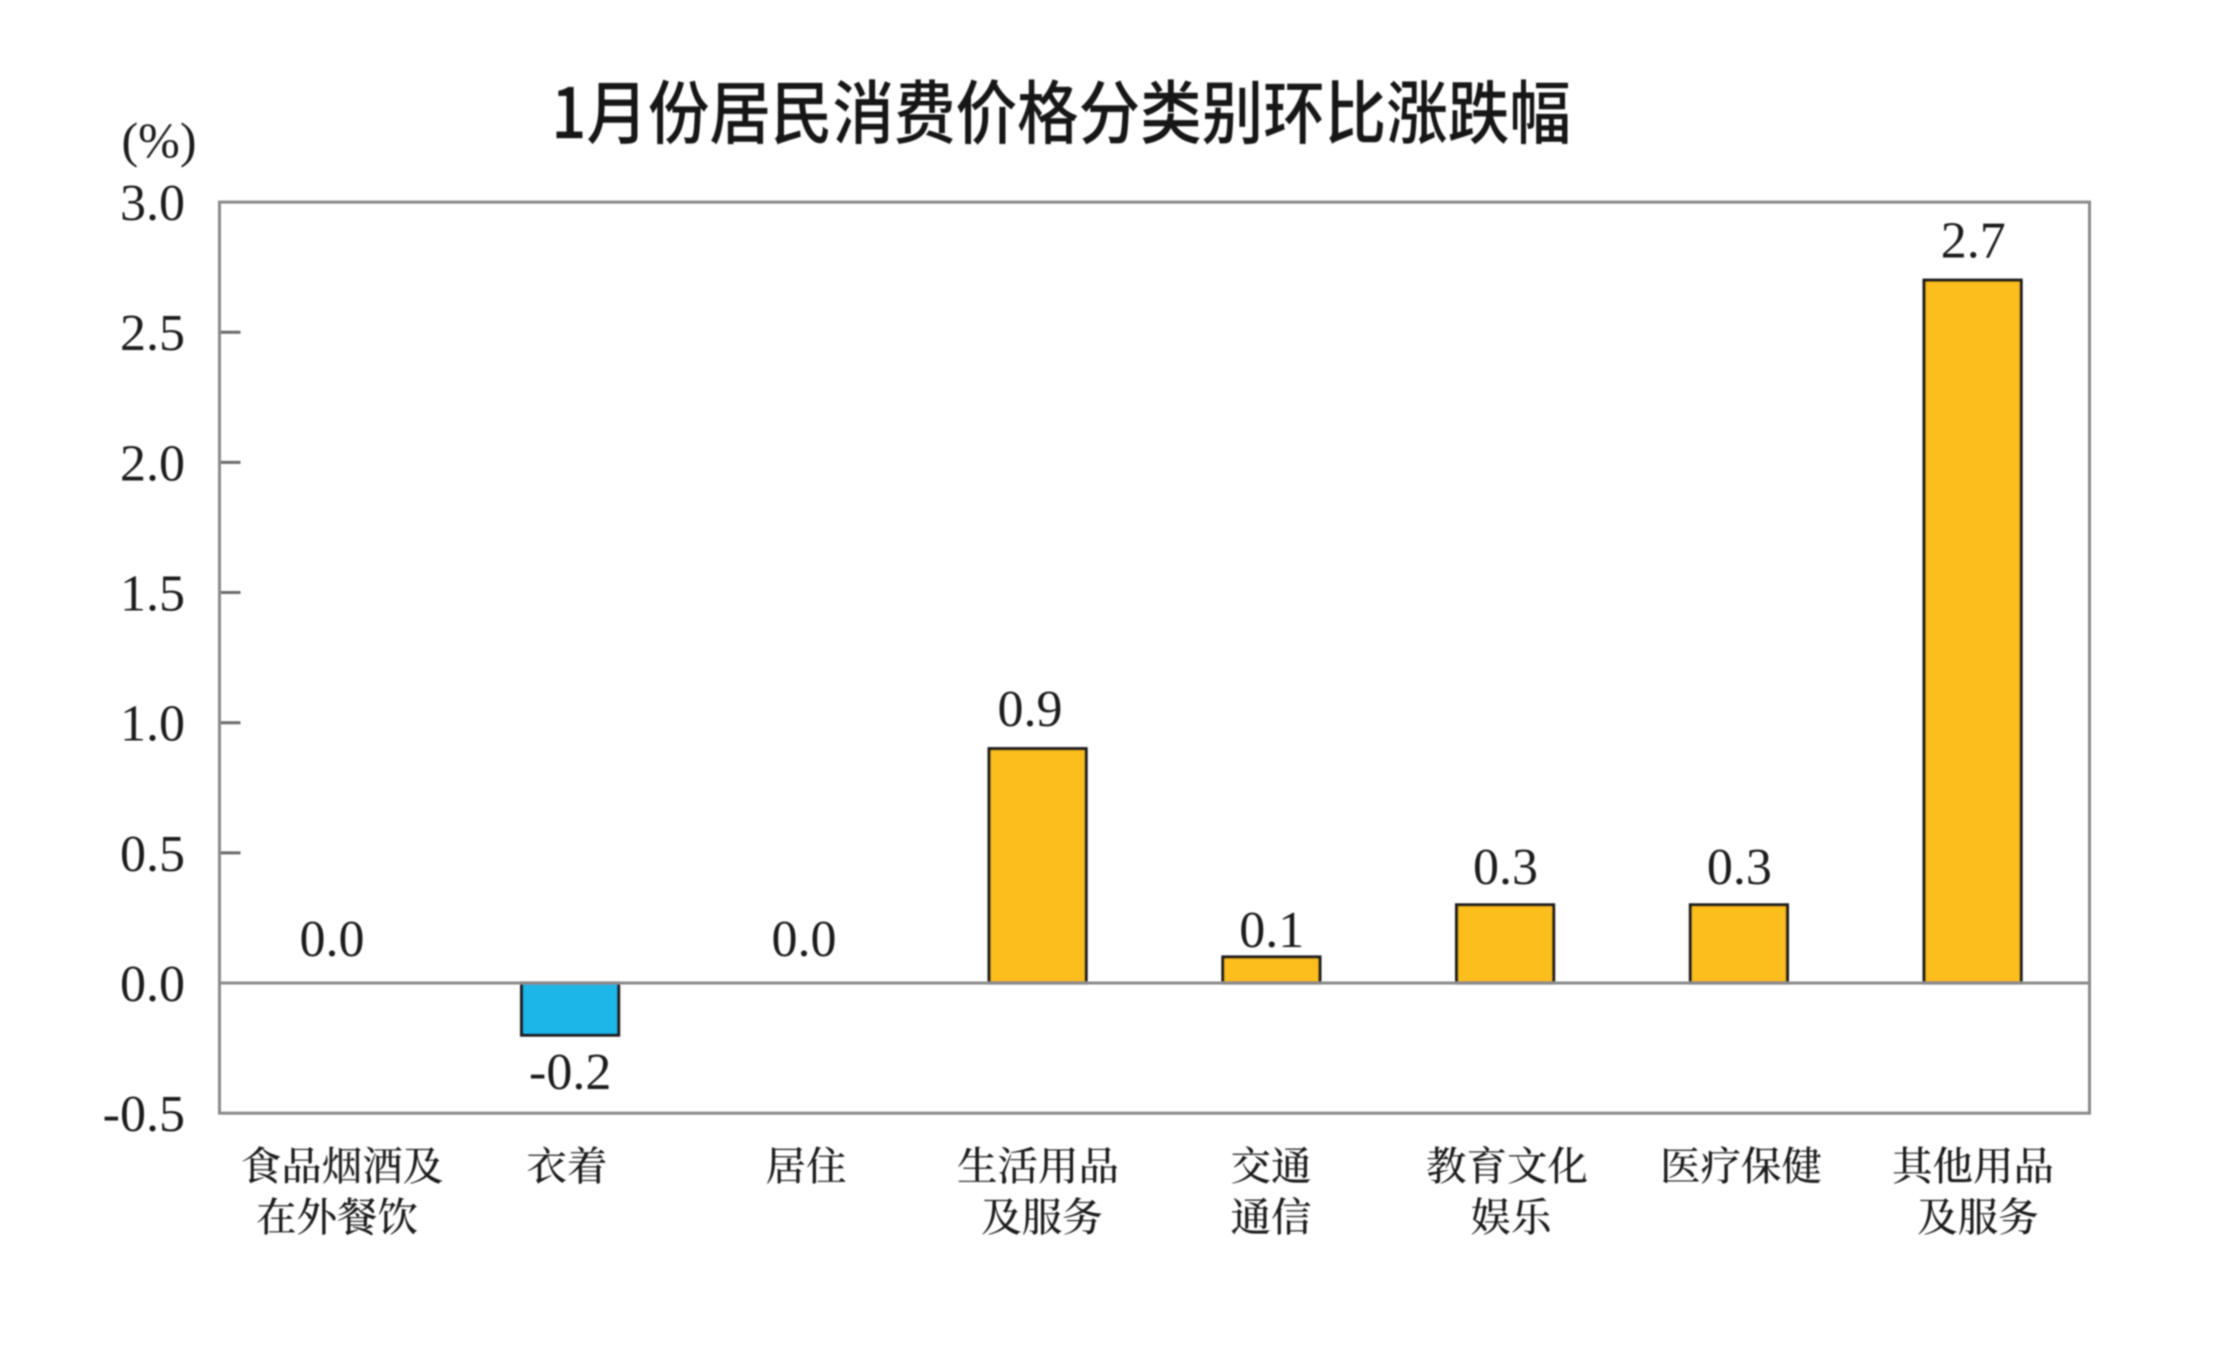 The image size is (2215, 1370). Describe the element at coordinates (152, 594) in the screenshot. I see `svg-text: 1.5` at that location.